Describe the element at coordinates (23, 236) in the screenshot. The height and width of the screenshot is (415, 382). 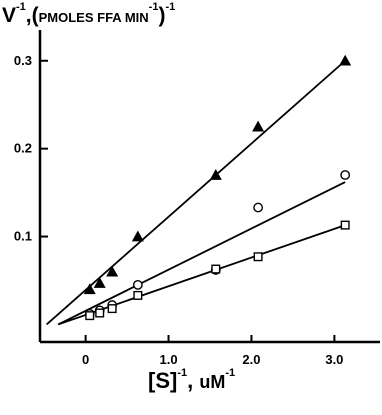
I see `y-tick-label: 0.1` at that location.